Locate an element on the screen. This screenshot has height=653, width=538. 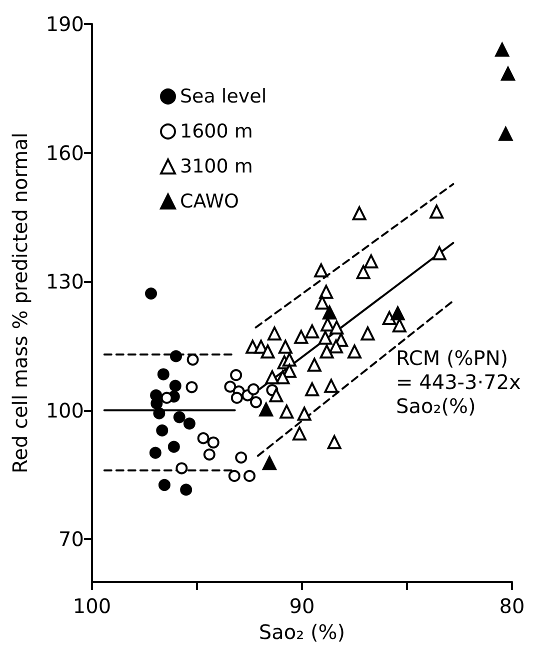
y-tick-label: 100 is located at coordinates (65, 410).